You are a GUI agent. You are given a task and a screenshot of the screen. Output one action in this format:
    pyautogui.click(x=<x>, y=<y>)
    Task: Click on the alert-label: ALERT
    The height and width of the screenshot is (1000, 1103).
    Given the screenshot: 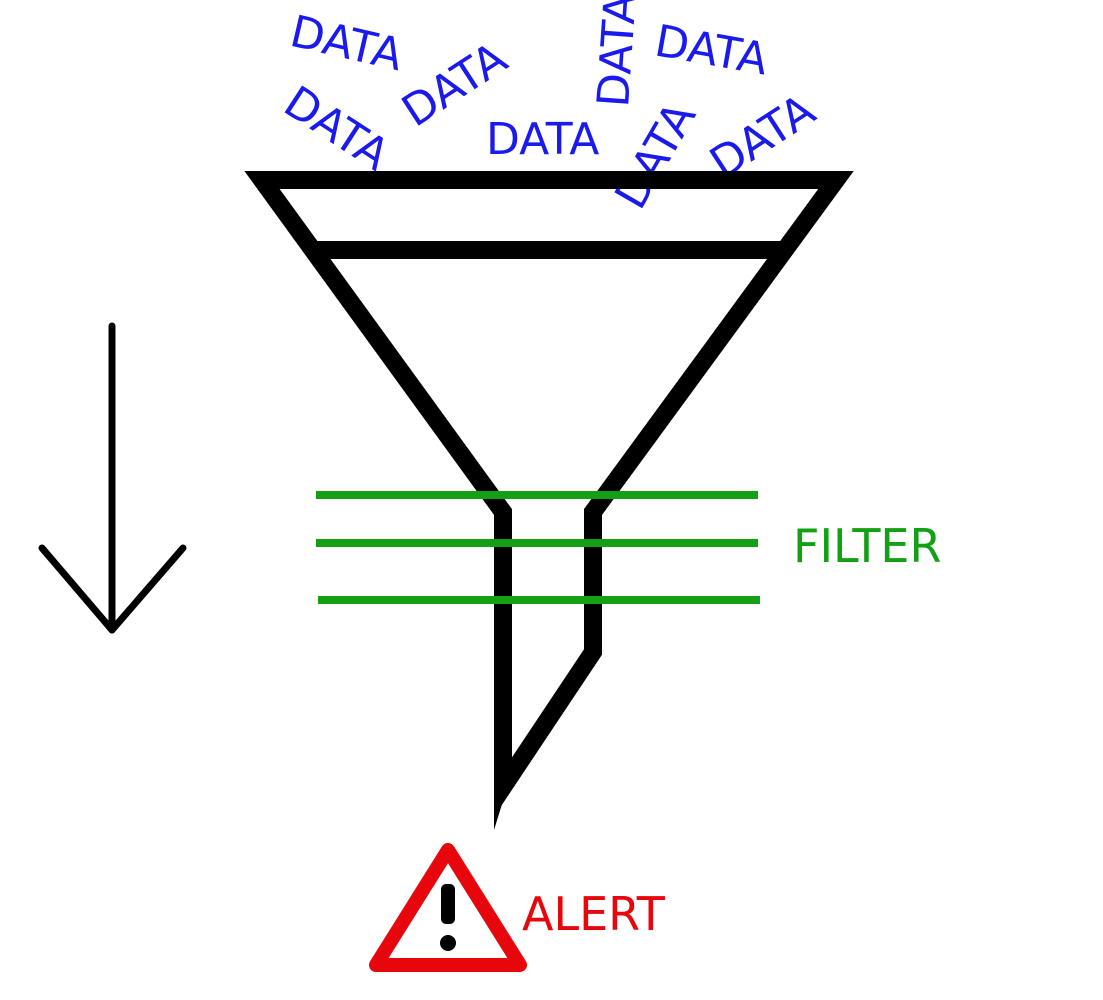 What is the action you would take?
    pyautogui.click(x=594, y=914)
    